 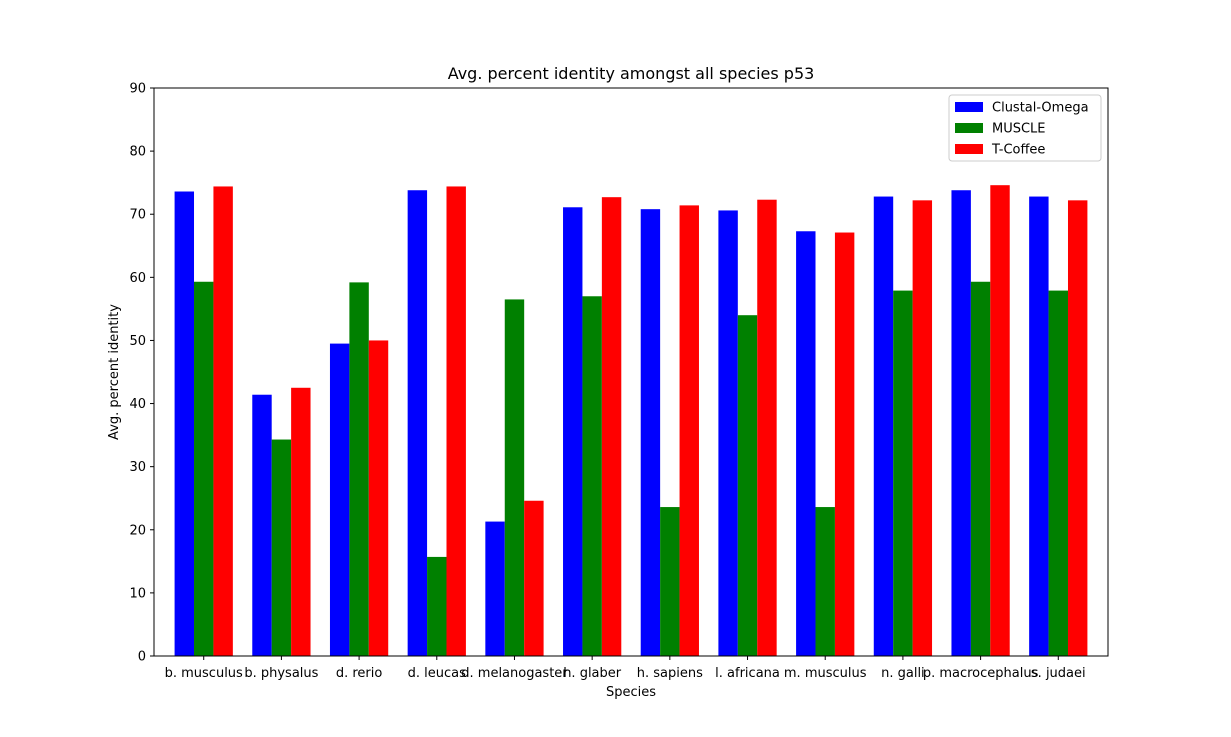 I want to click on y-tick-label: 90, so click(x=137, y=89).